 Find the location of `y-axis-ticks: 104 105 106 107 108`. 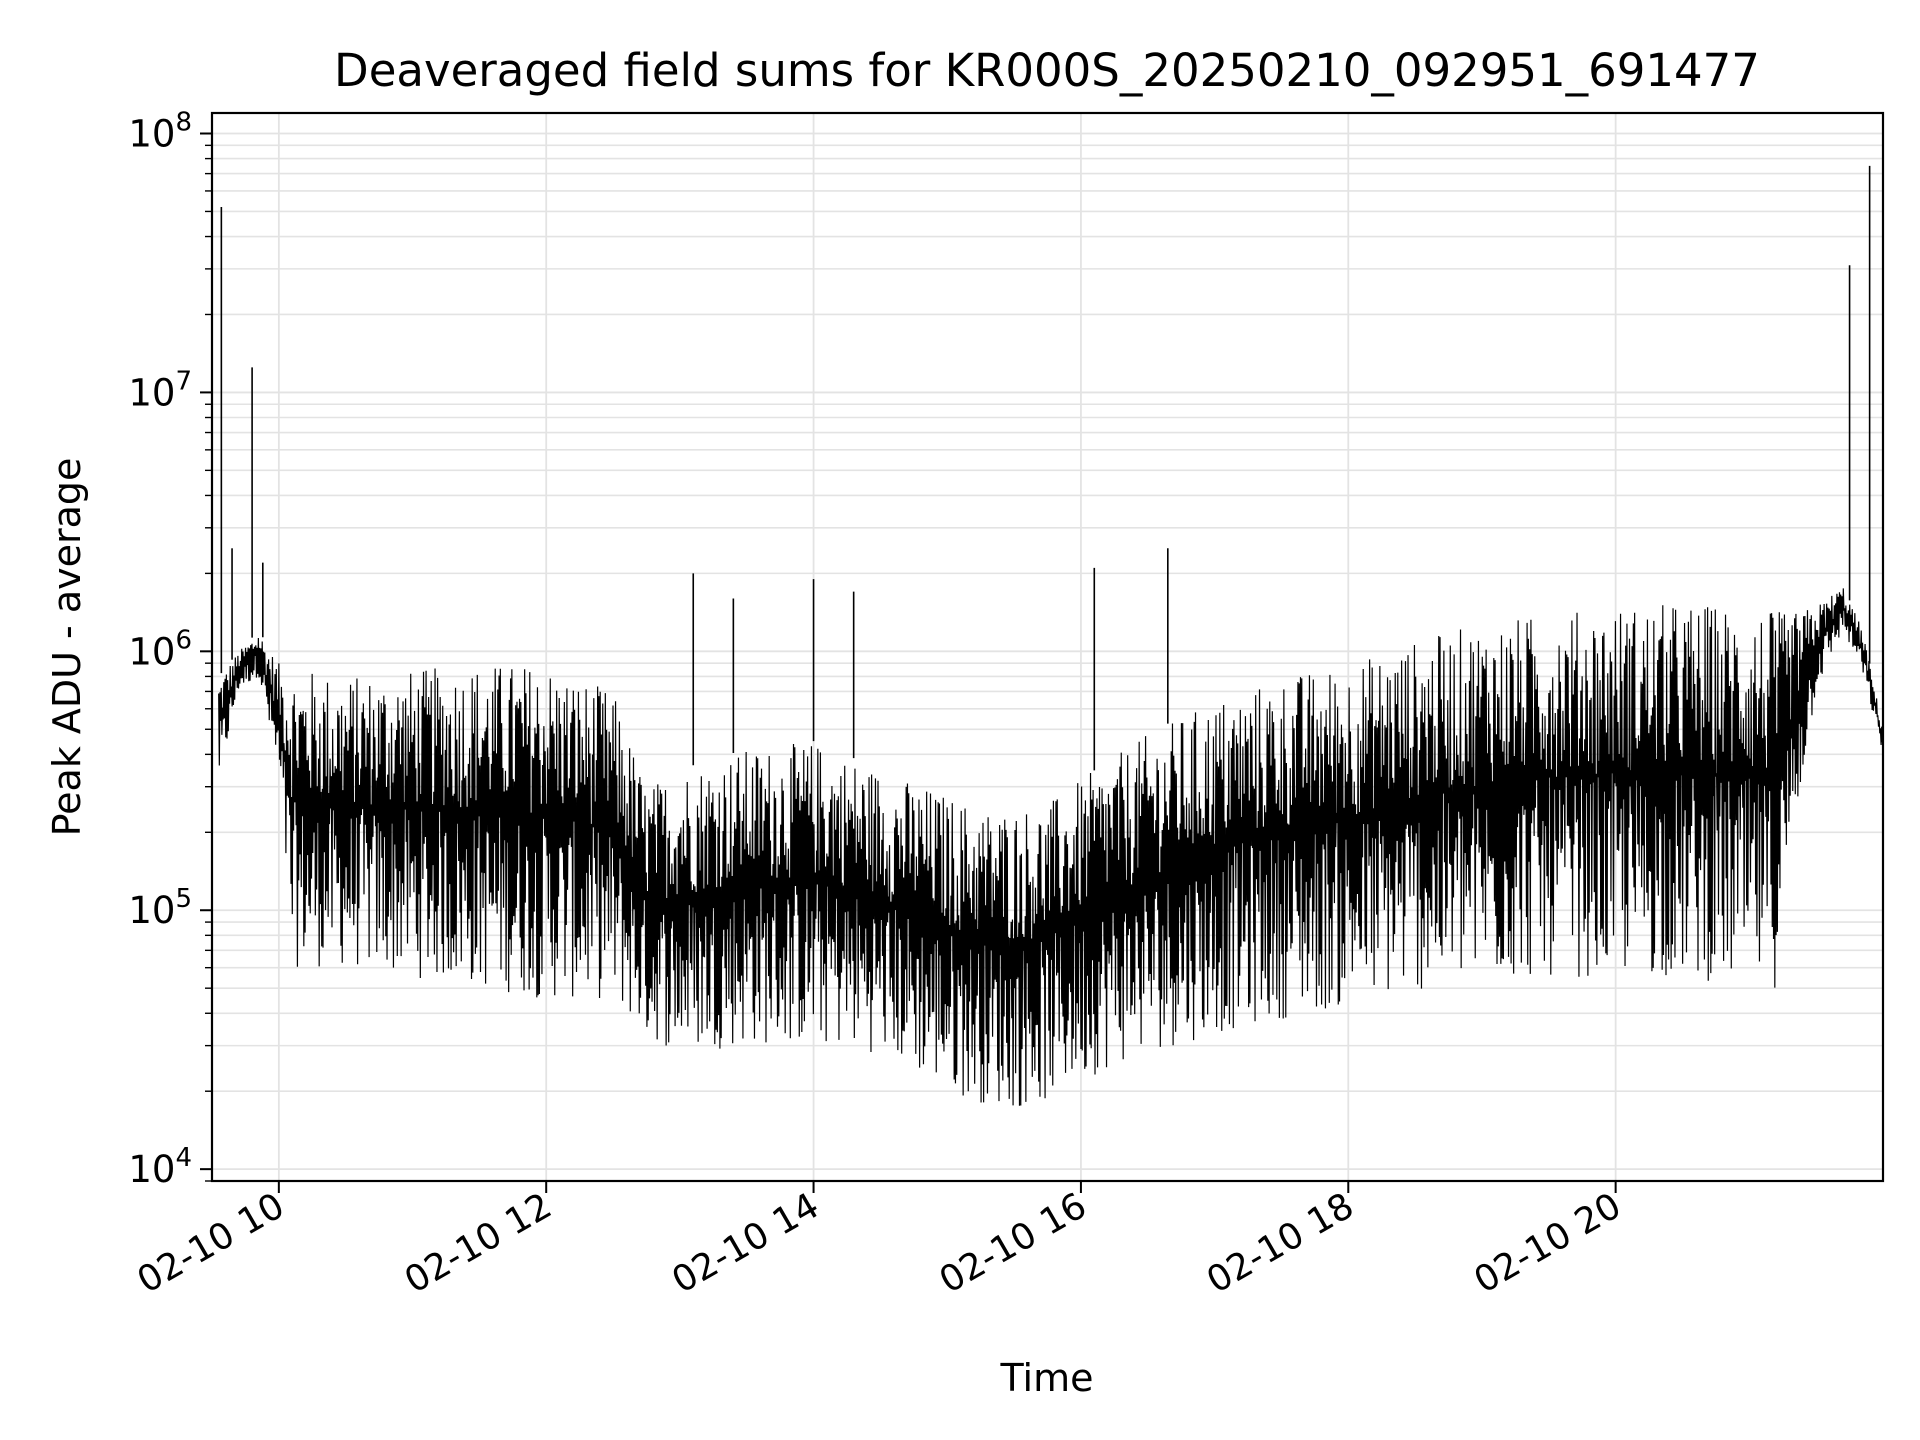

y-axis-ticks: 104 105 106 107 108 is located at coordinates (170, 649).